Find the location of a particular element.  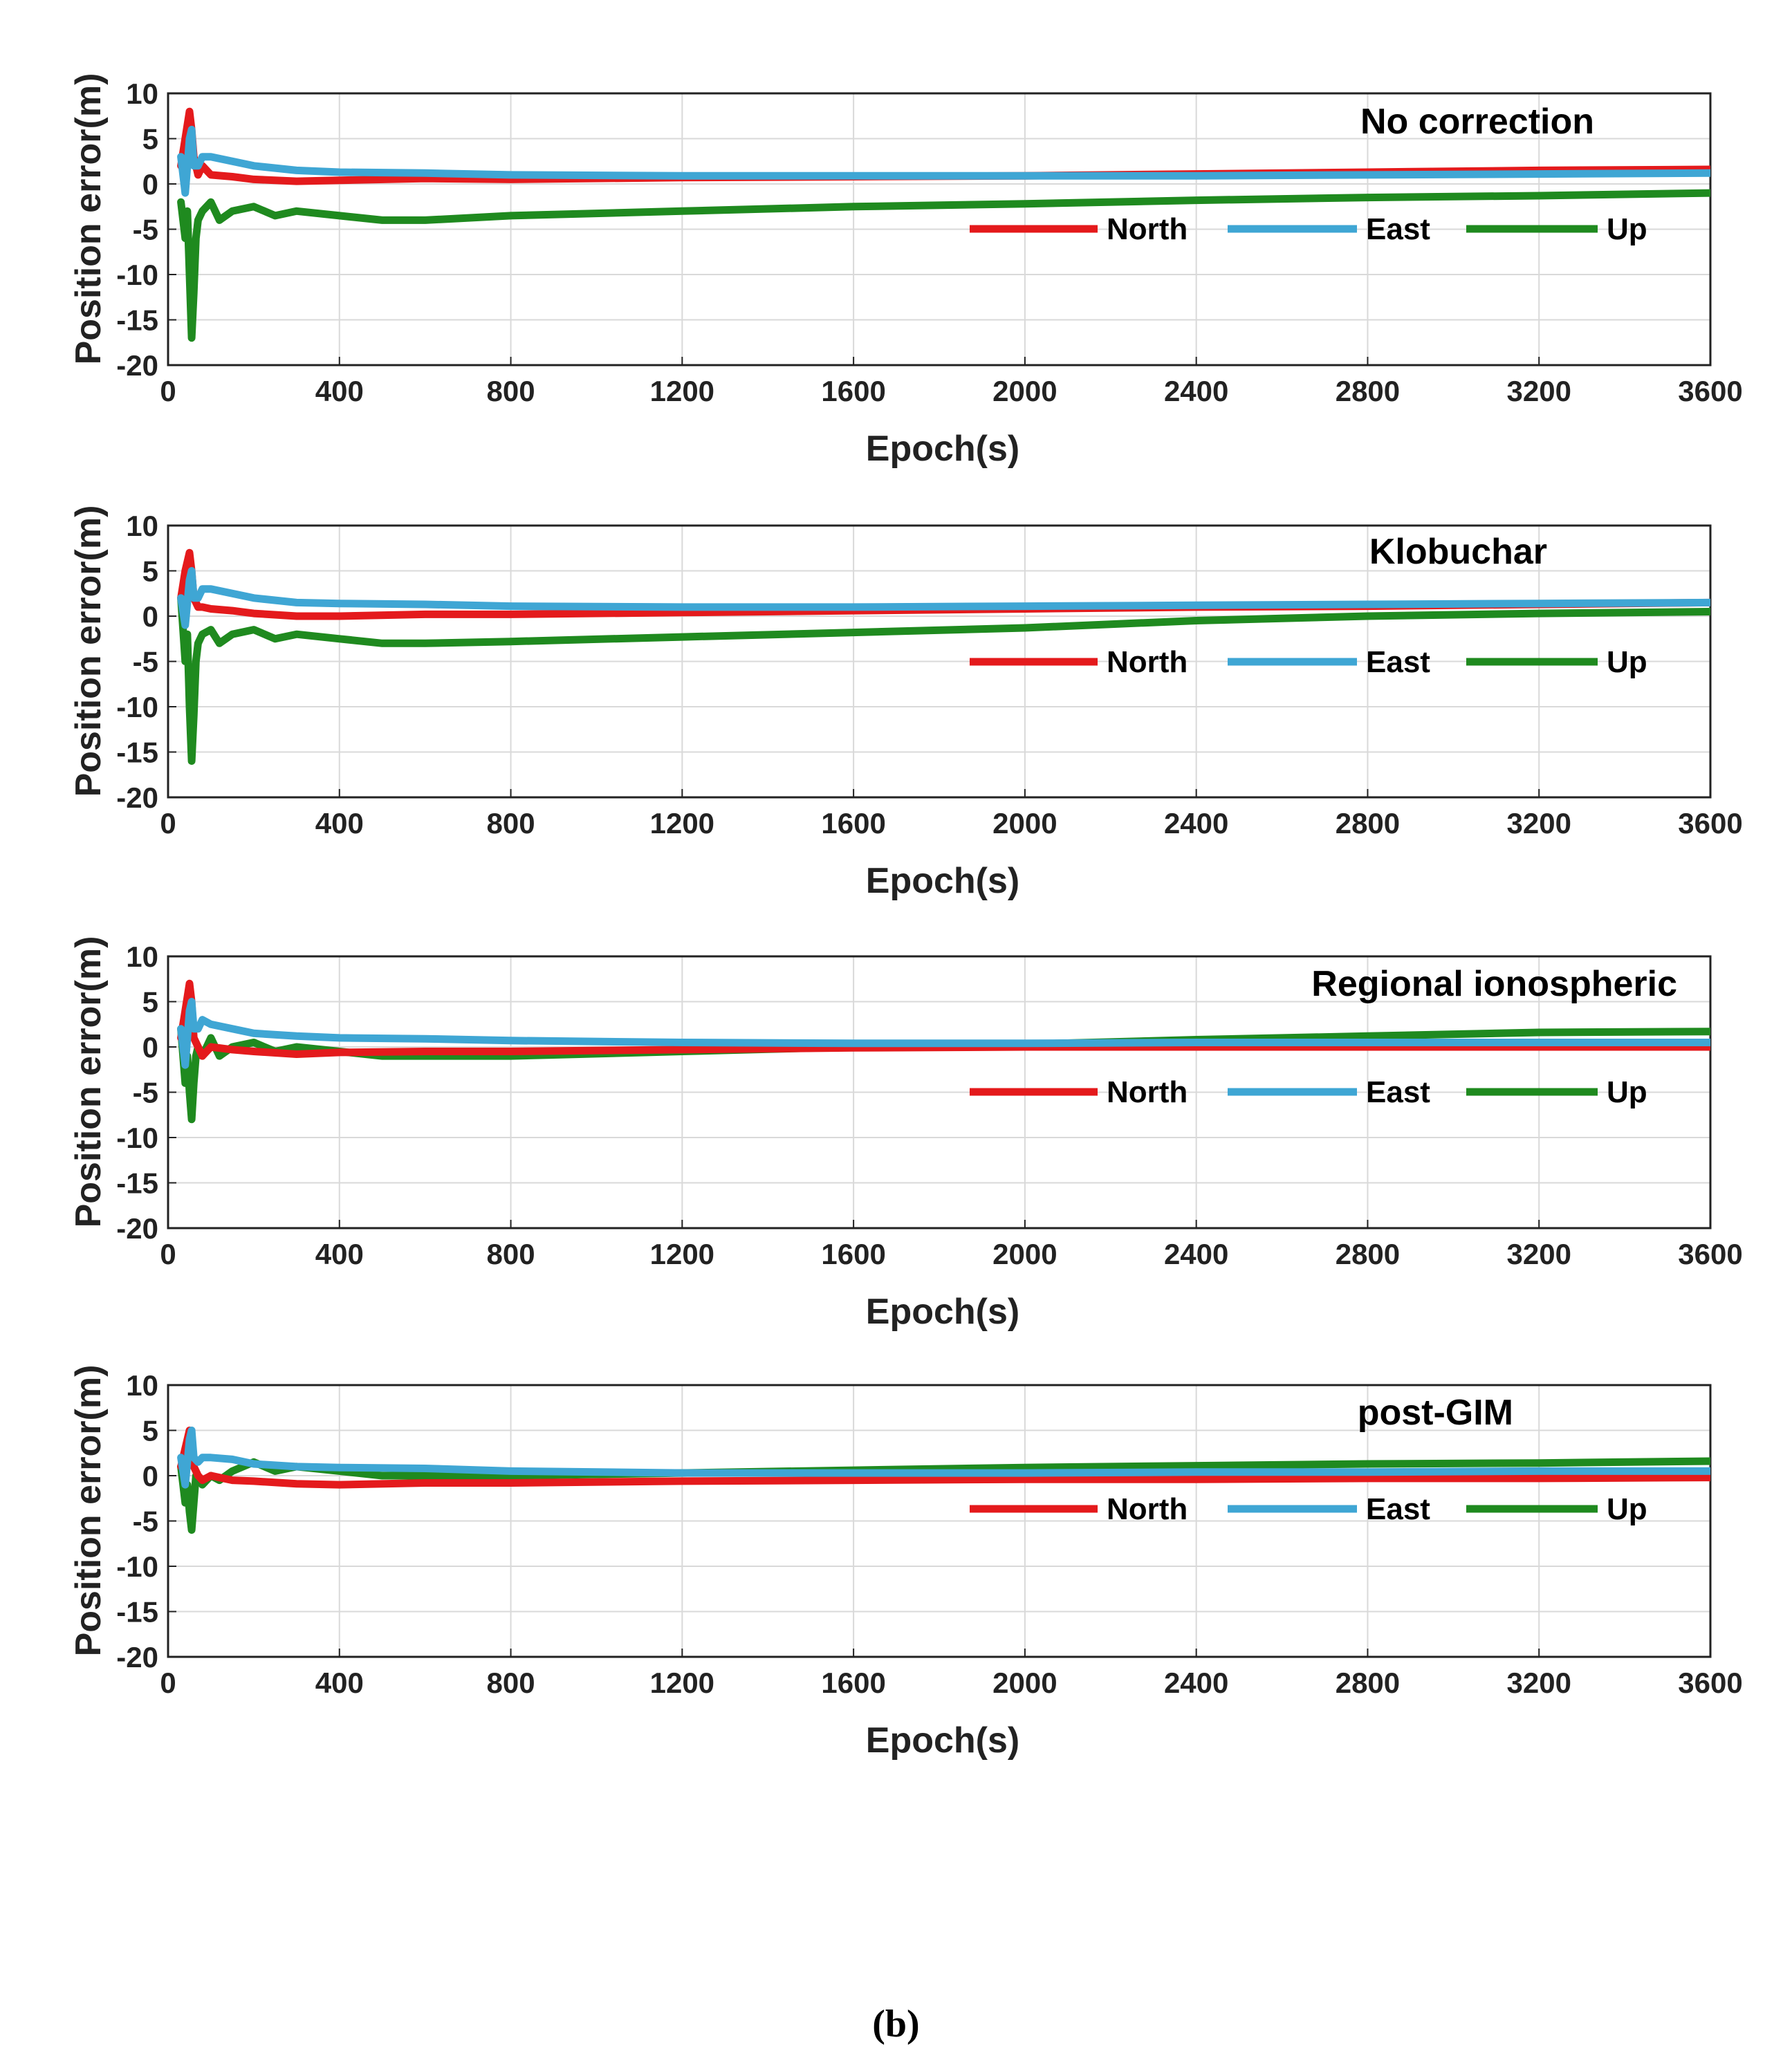

series-line-up is located at coordinates (944, 265).